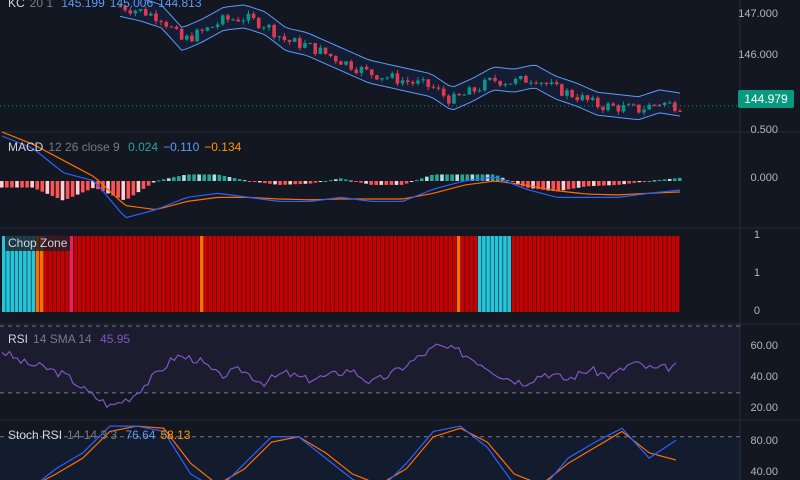  What do you see at coordinates (758, 14) in the screenshot?
I see `price-tick: 147.000` at bounding box center [758, 14].